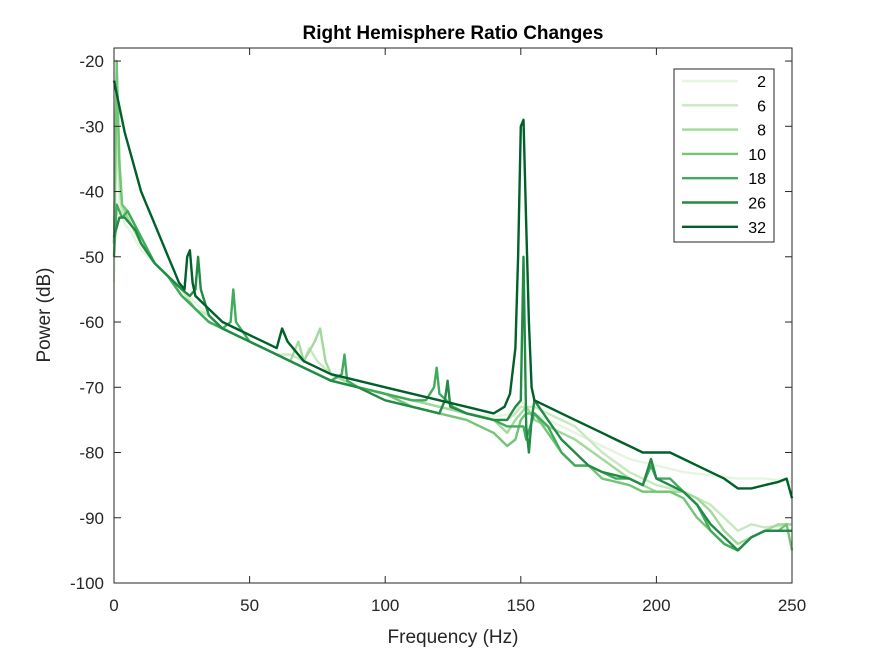 The width and height of the screenshot is (875, 661). Describe the element at coordinates (91, 453) in the screenshot. I see `y-tick-label: -80` at that location.